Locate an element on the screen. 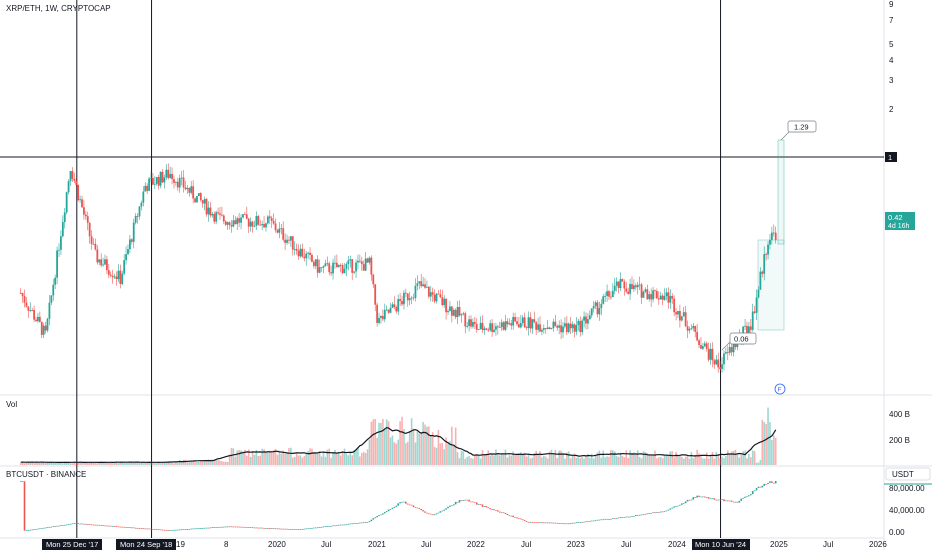 The width and height of the screenshot is (932, 550). annotation-high: 1.29 is located at coordinates (801, 127).